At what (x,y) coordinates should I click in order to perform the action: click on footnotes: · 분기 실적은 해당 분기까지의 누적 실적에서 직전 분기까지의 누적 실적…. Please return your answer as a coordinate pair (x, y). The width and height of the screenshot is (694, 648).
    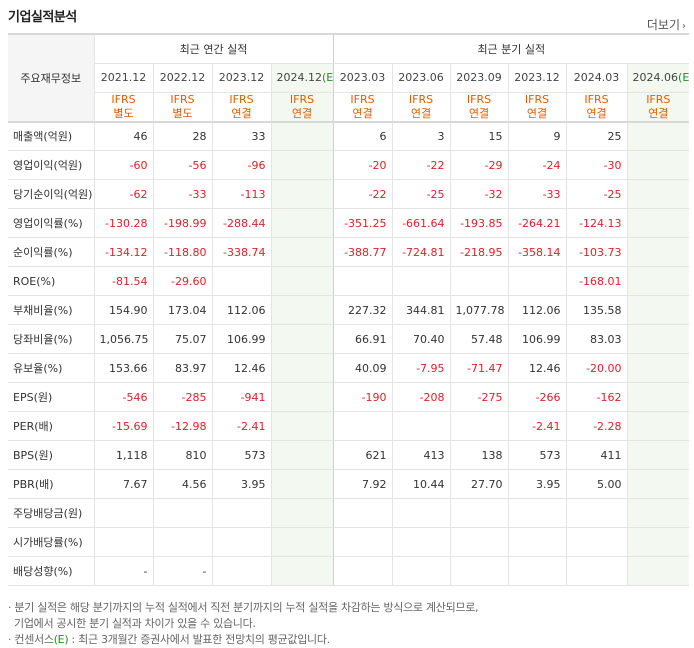
    Looking at the image, I should click on (243, 624).